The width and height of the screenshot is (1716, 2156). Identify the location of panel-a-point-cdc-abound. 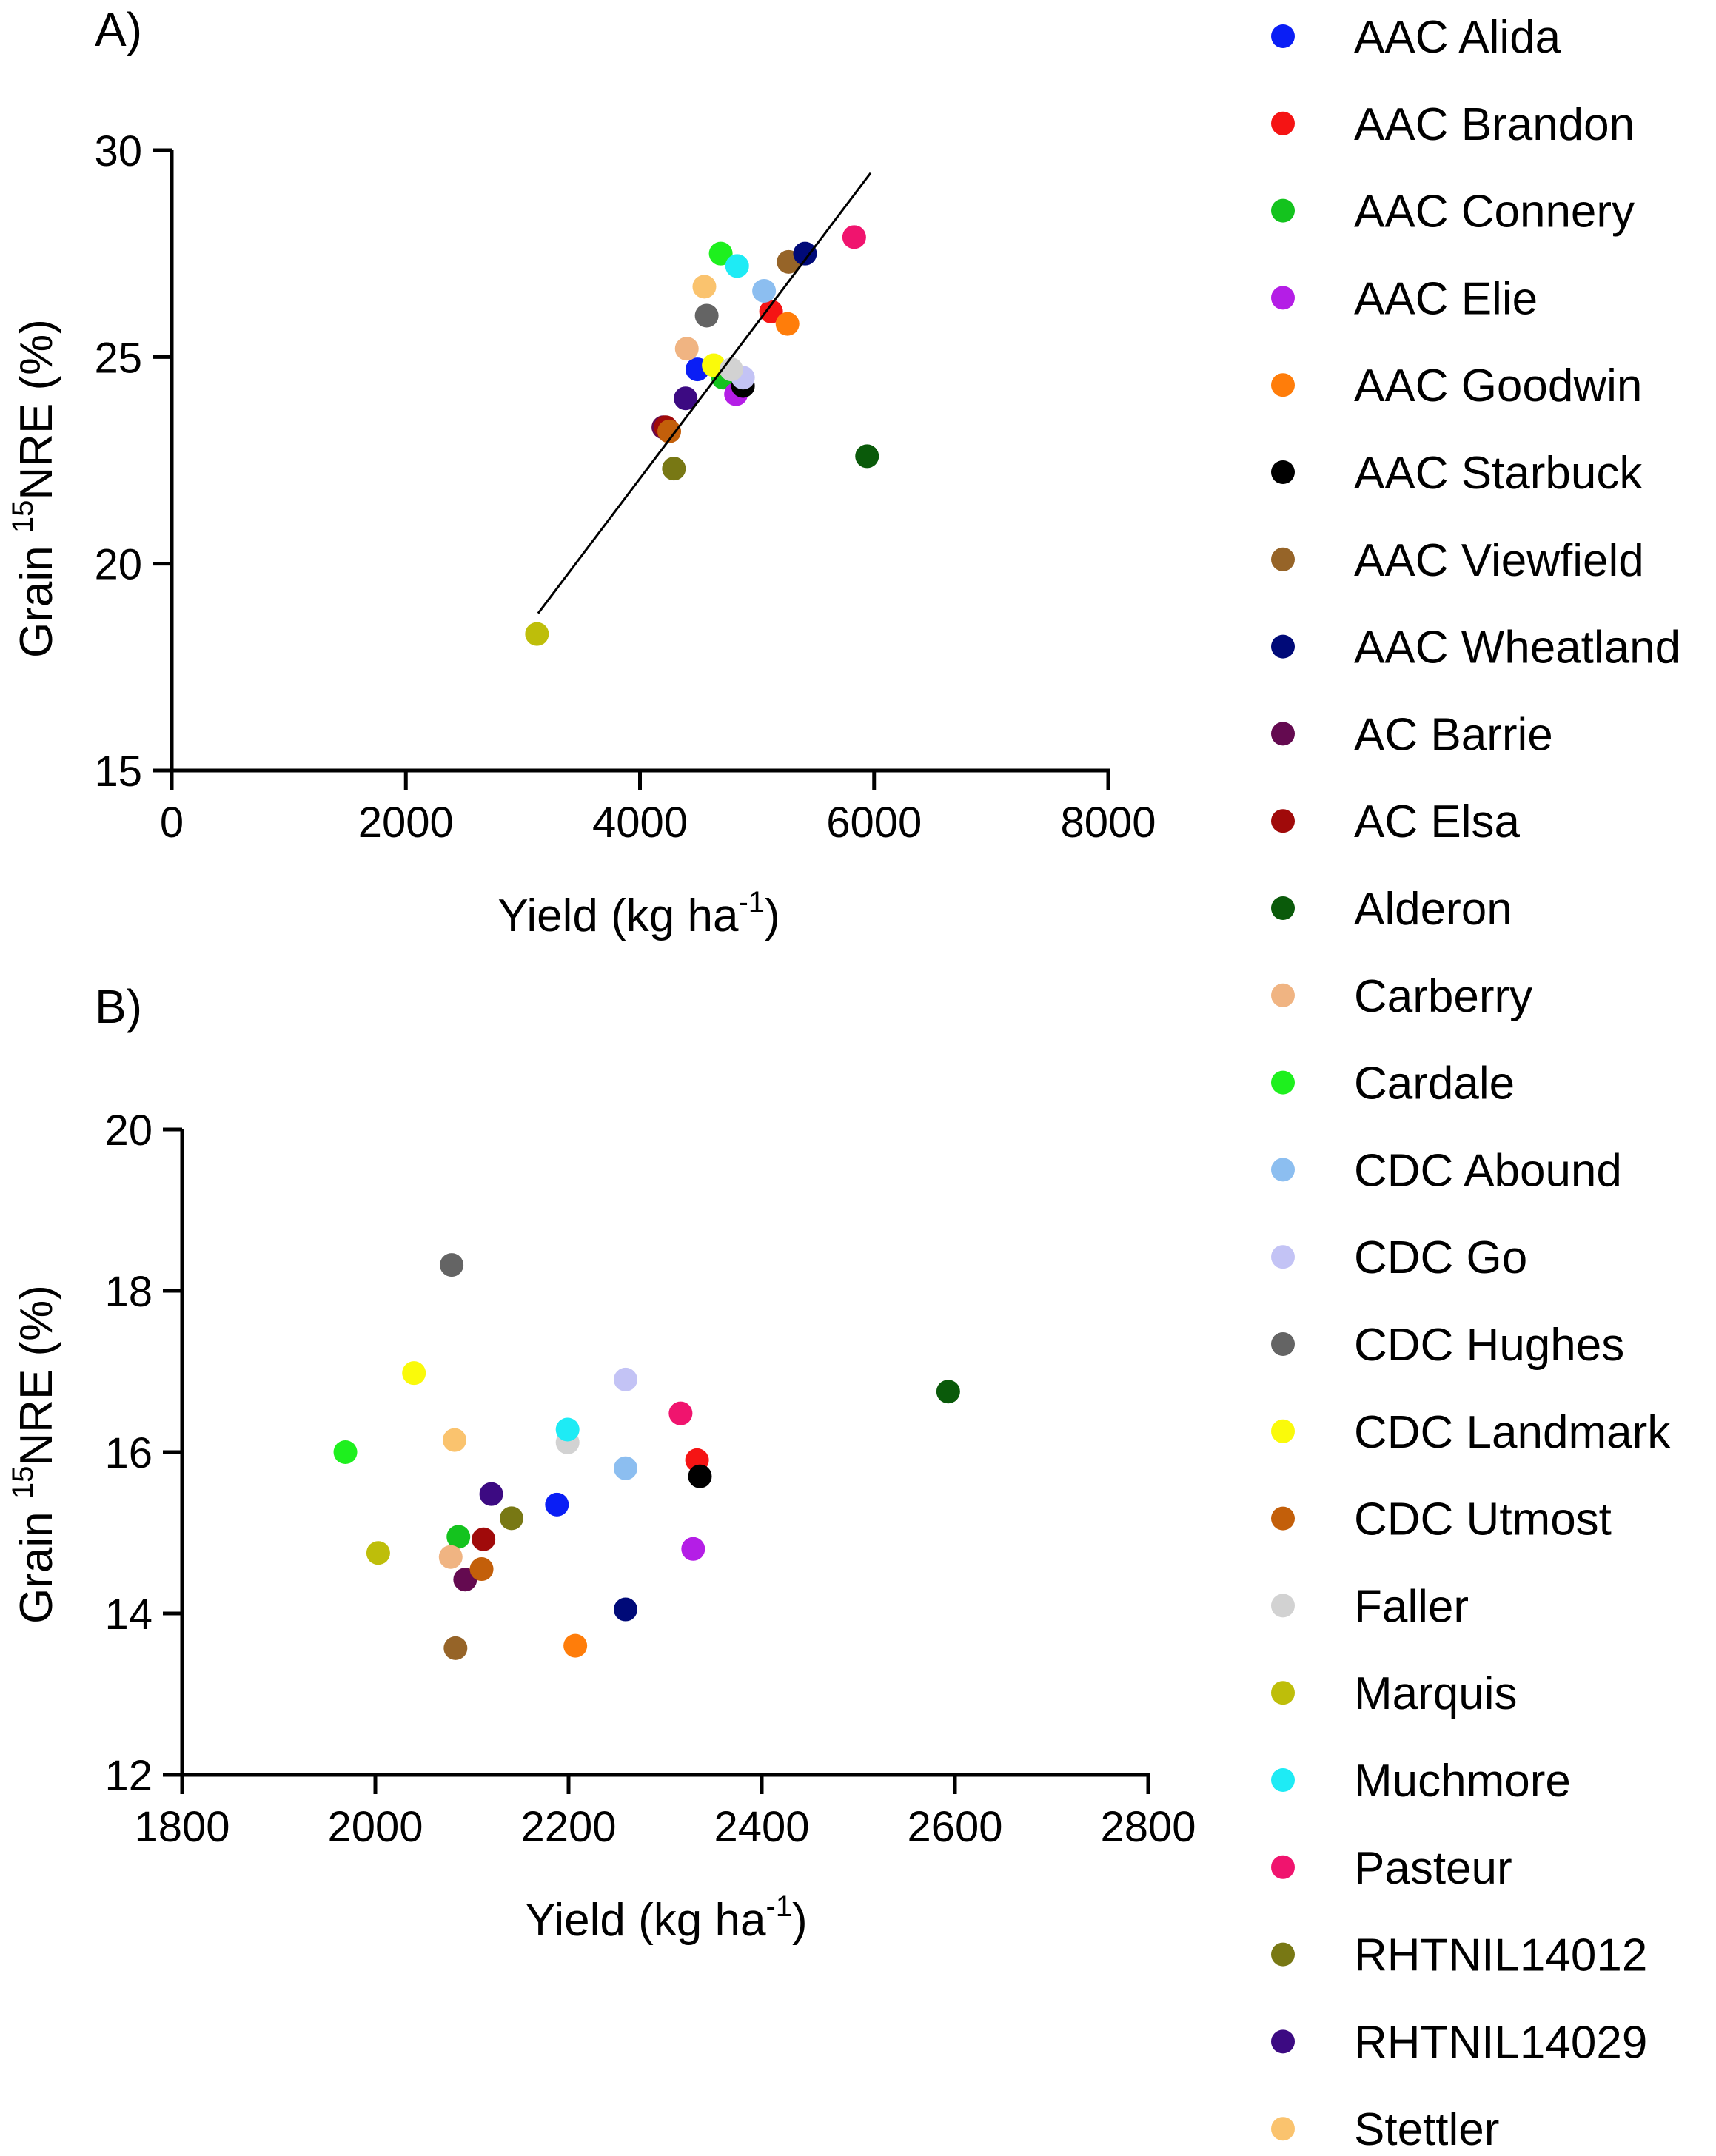
(764, 291).